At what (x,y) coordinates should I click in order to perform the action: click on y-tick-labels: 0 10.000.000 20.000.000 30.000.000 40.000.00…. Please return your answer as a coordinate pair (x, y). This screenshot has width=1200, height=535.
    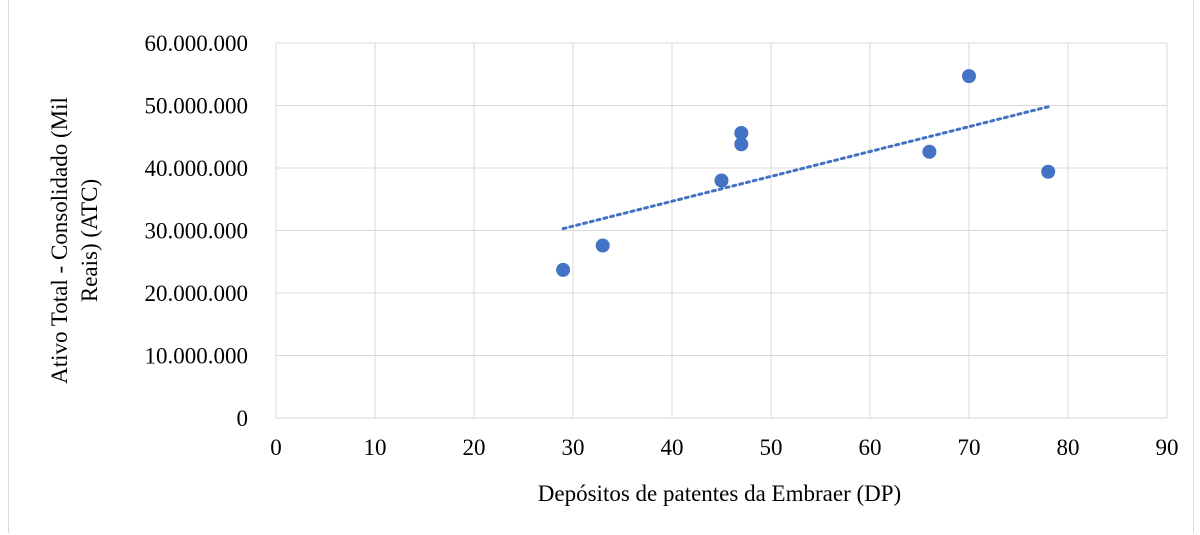
    Looking at the image, I should click on (197, 231).